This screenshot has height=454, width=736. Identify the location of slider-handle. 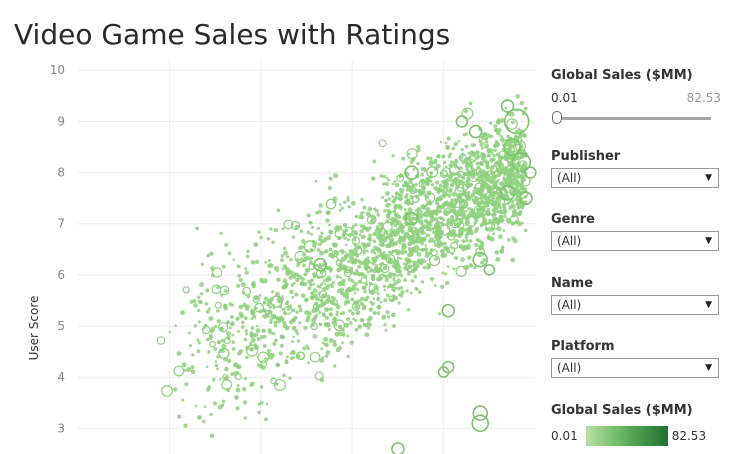
(557, 117).